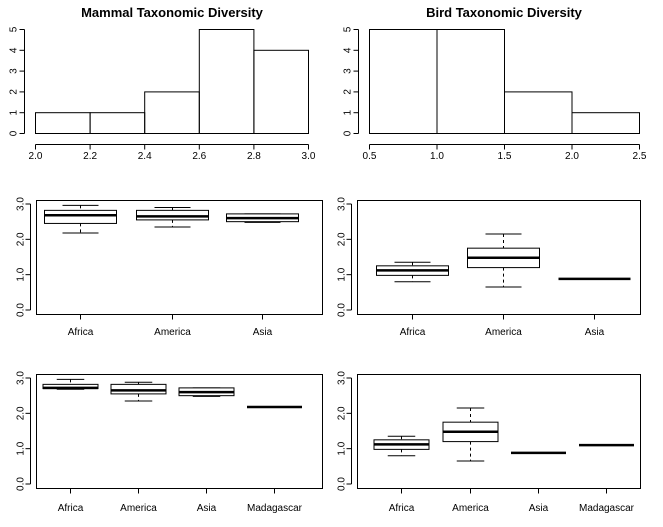 Image resolution: width=663 pixels, height=527 pixels. What do you see at coordinates (505, 156) in the screenshot?
I see `x-tick-label: 1.5` at bounding box center [505, 156].